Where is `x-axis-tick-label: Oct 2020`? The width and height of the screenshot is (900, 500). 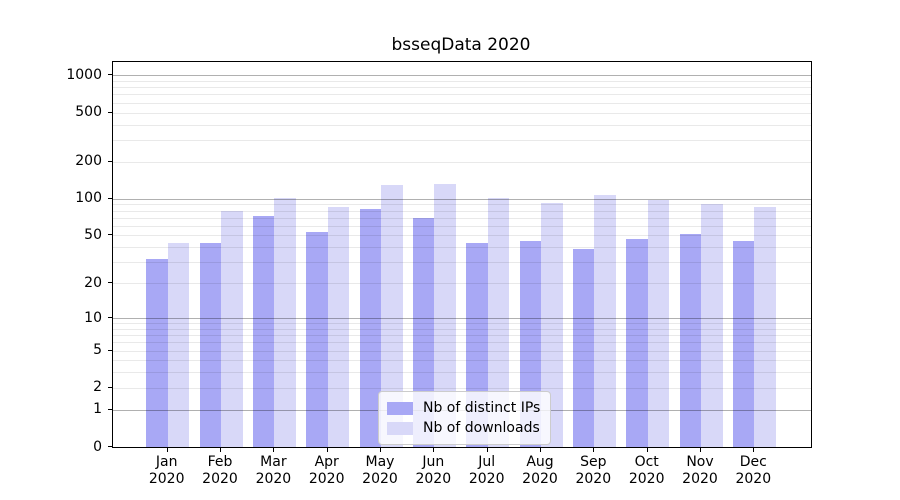
x-axis-tick-label: Oct 2020 is located at coordinates (646, 470).